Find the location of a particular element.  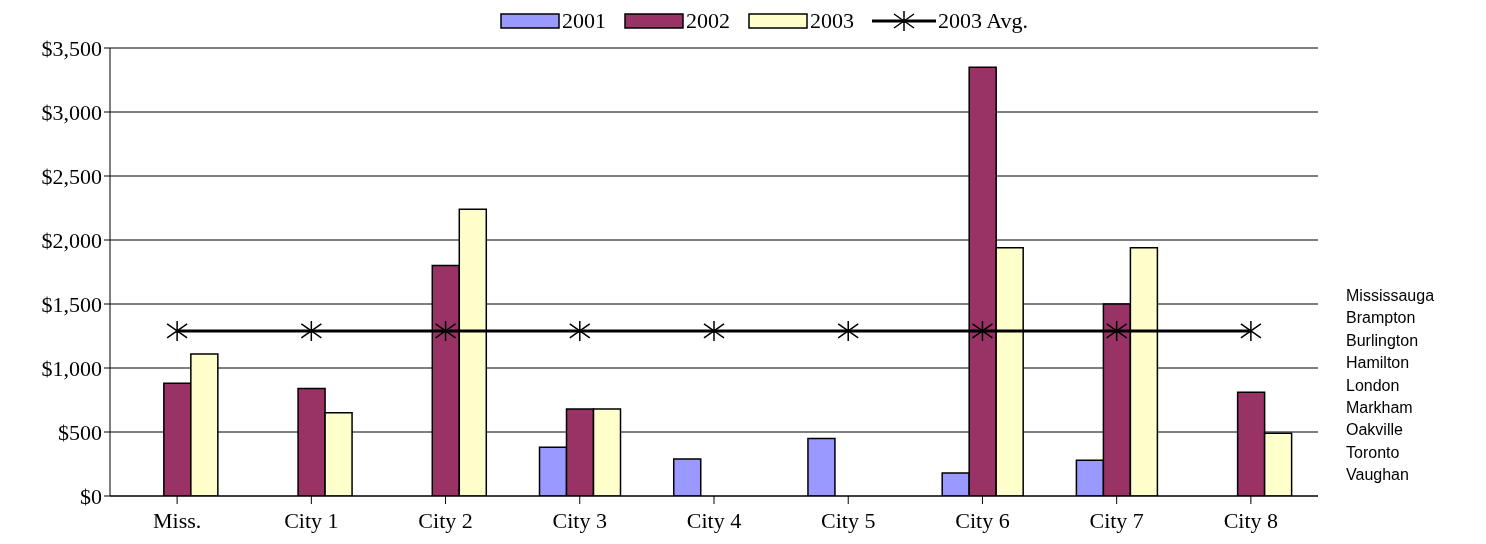

text: Brampton is located at coordinates (1381, 318).